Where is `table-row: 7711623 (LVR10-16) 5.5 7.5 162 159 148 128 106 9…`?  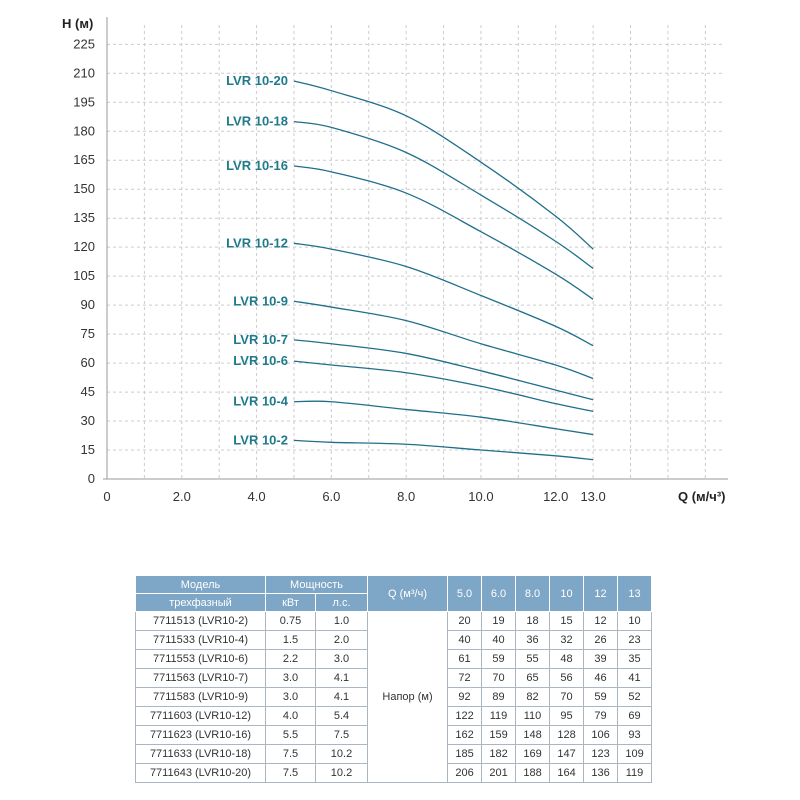 table-row: 7711623 (LVR10-16) 5.5 7.5 162 159 148 128 106 9… is located at coordinates (394, 735).